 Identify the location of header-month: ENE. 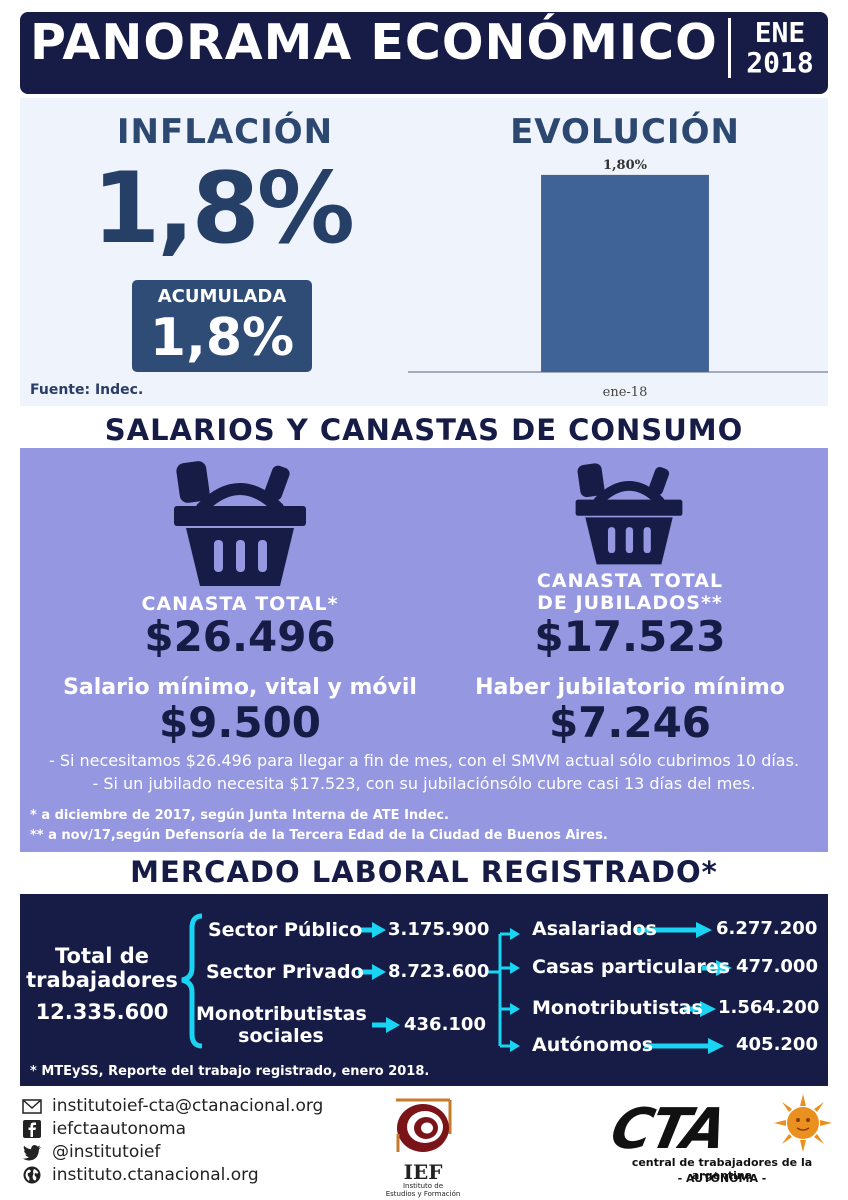
(780, 32).